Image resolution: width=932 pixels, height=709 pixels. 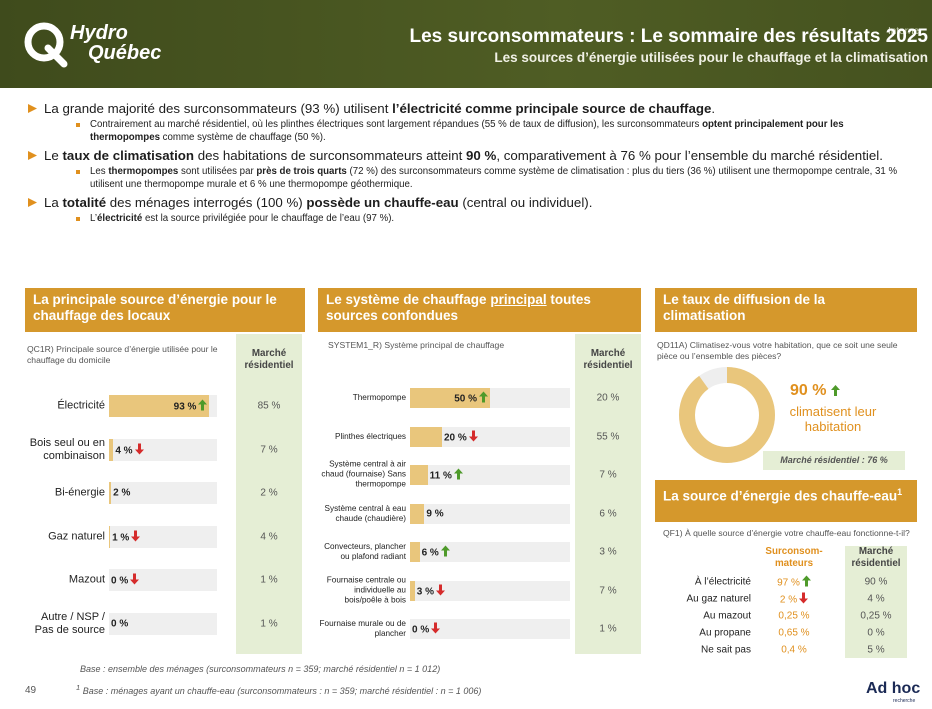 What do you see at coordinates (76, 536) in the screenshot?
I see `category-label: Gaz naturel` at bounding box center [76, 536].